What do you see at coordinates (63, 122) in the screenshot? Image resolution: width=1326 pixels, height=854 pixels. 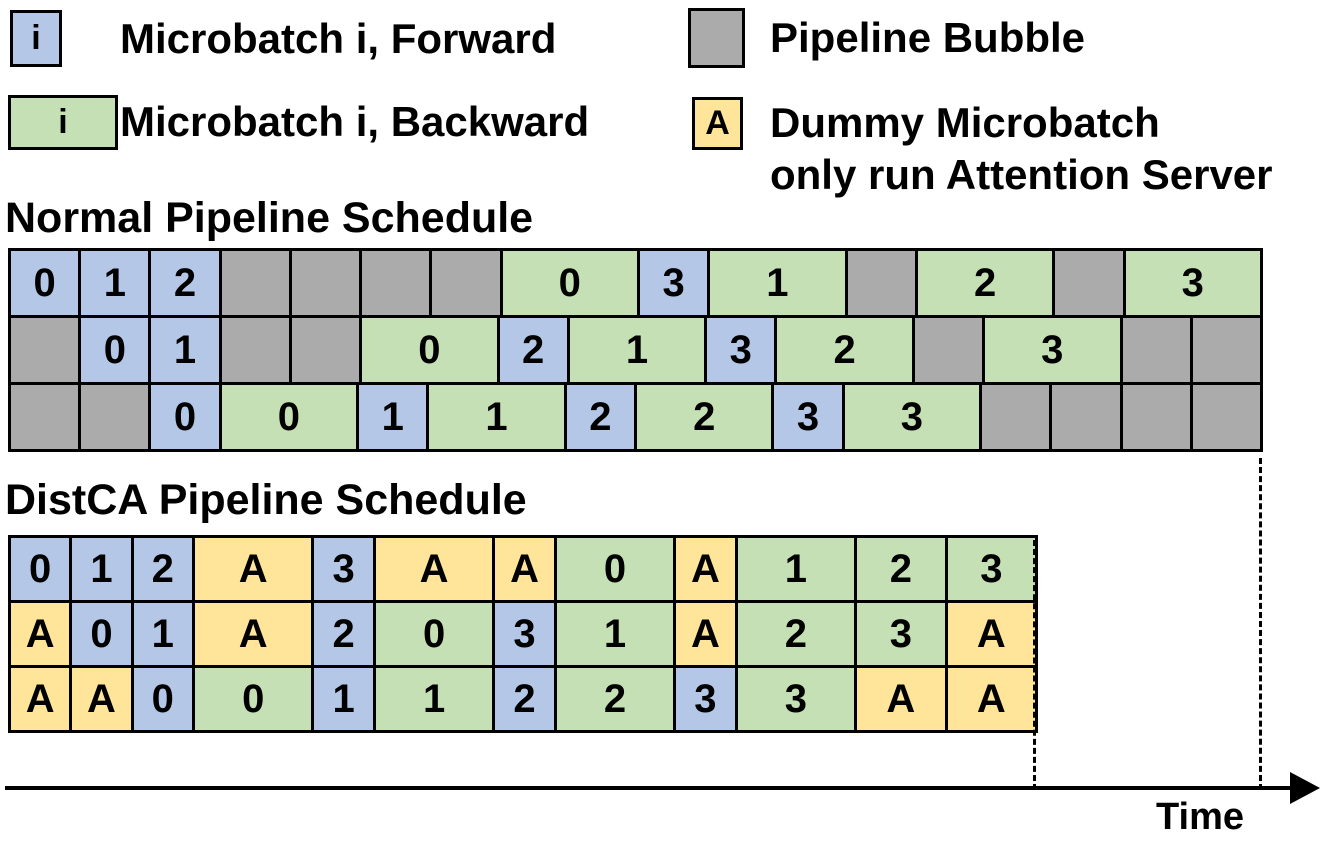 I see `legend-backward-swatch: i` at bounding box center [63, 122].